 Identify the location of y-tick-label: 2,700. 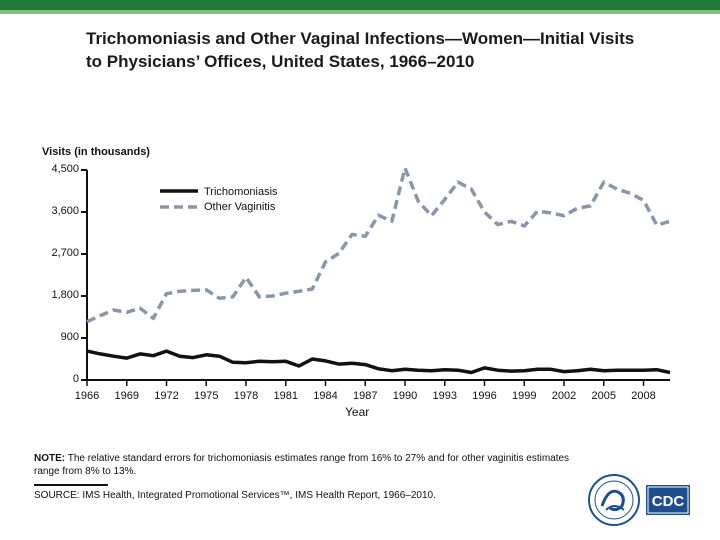
(65, 253).